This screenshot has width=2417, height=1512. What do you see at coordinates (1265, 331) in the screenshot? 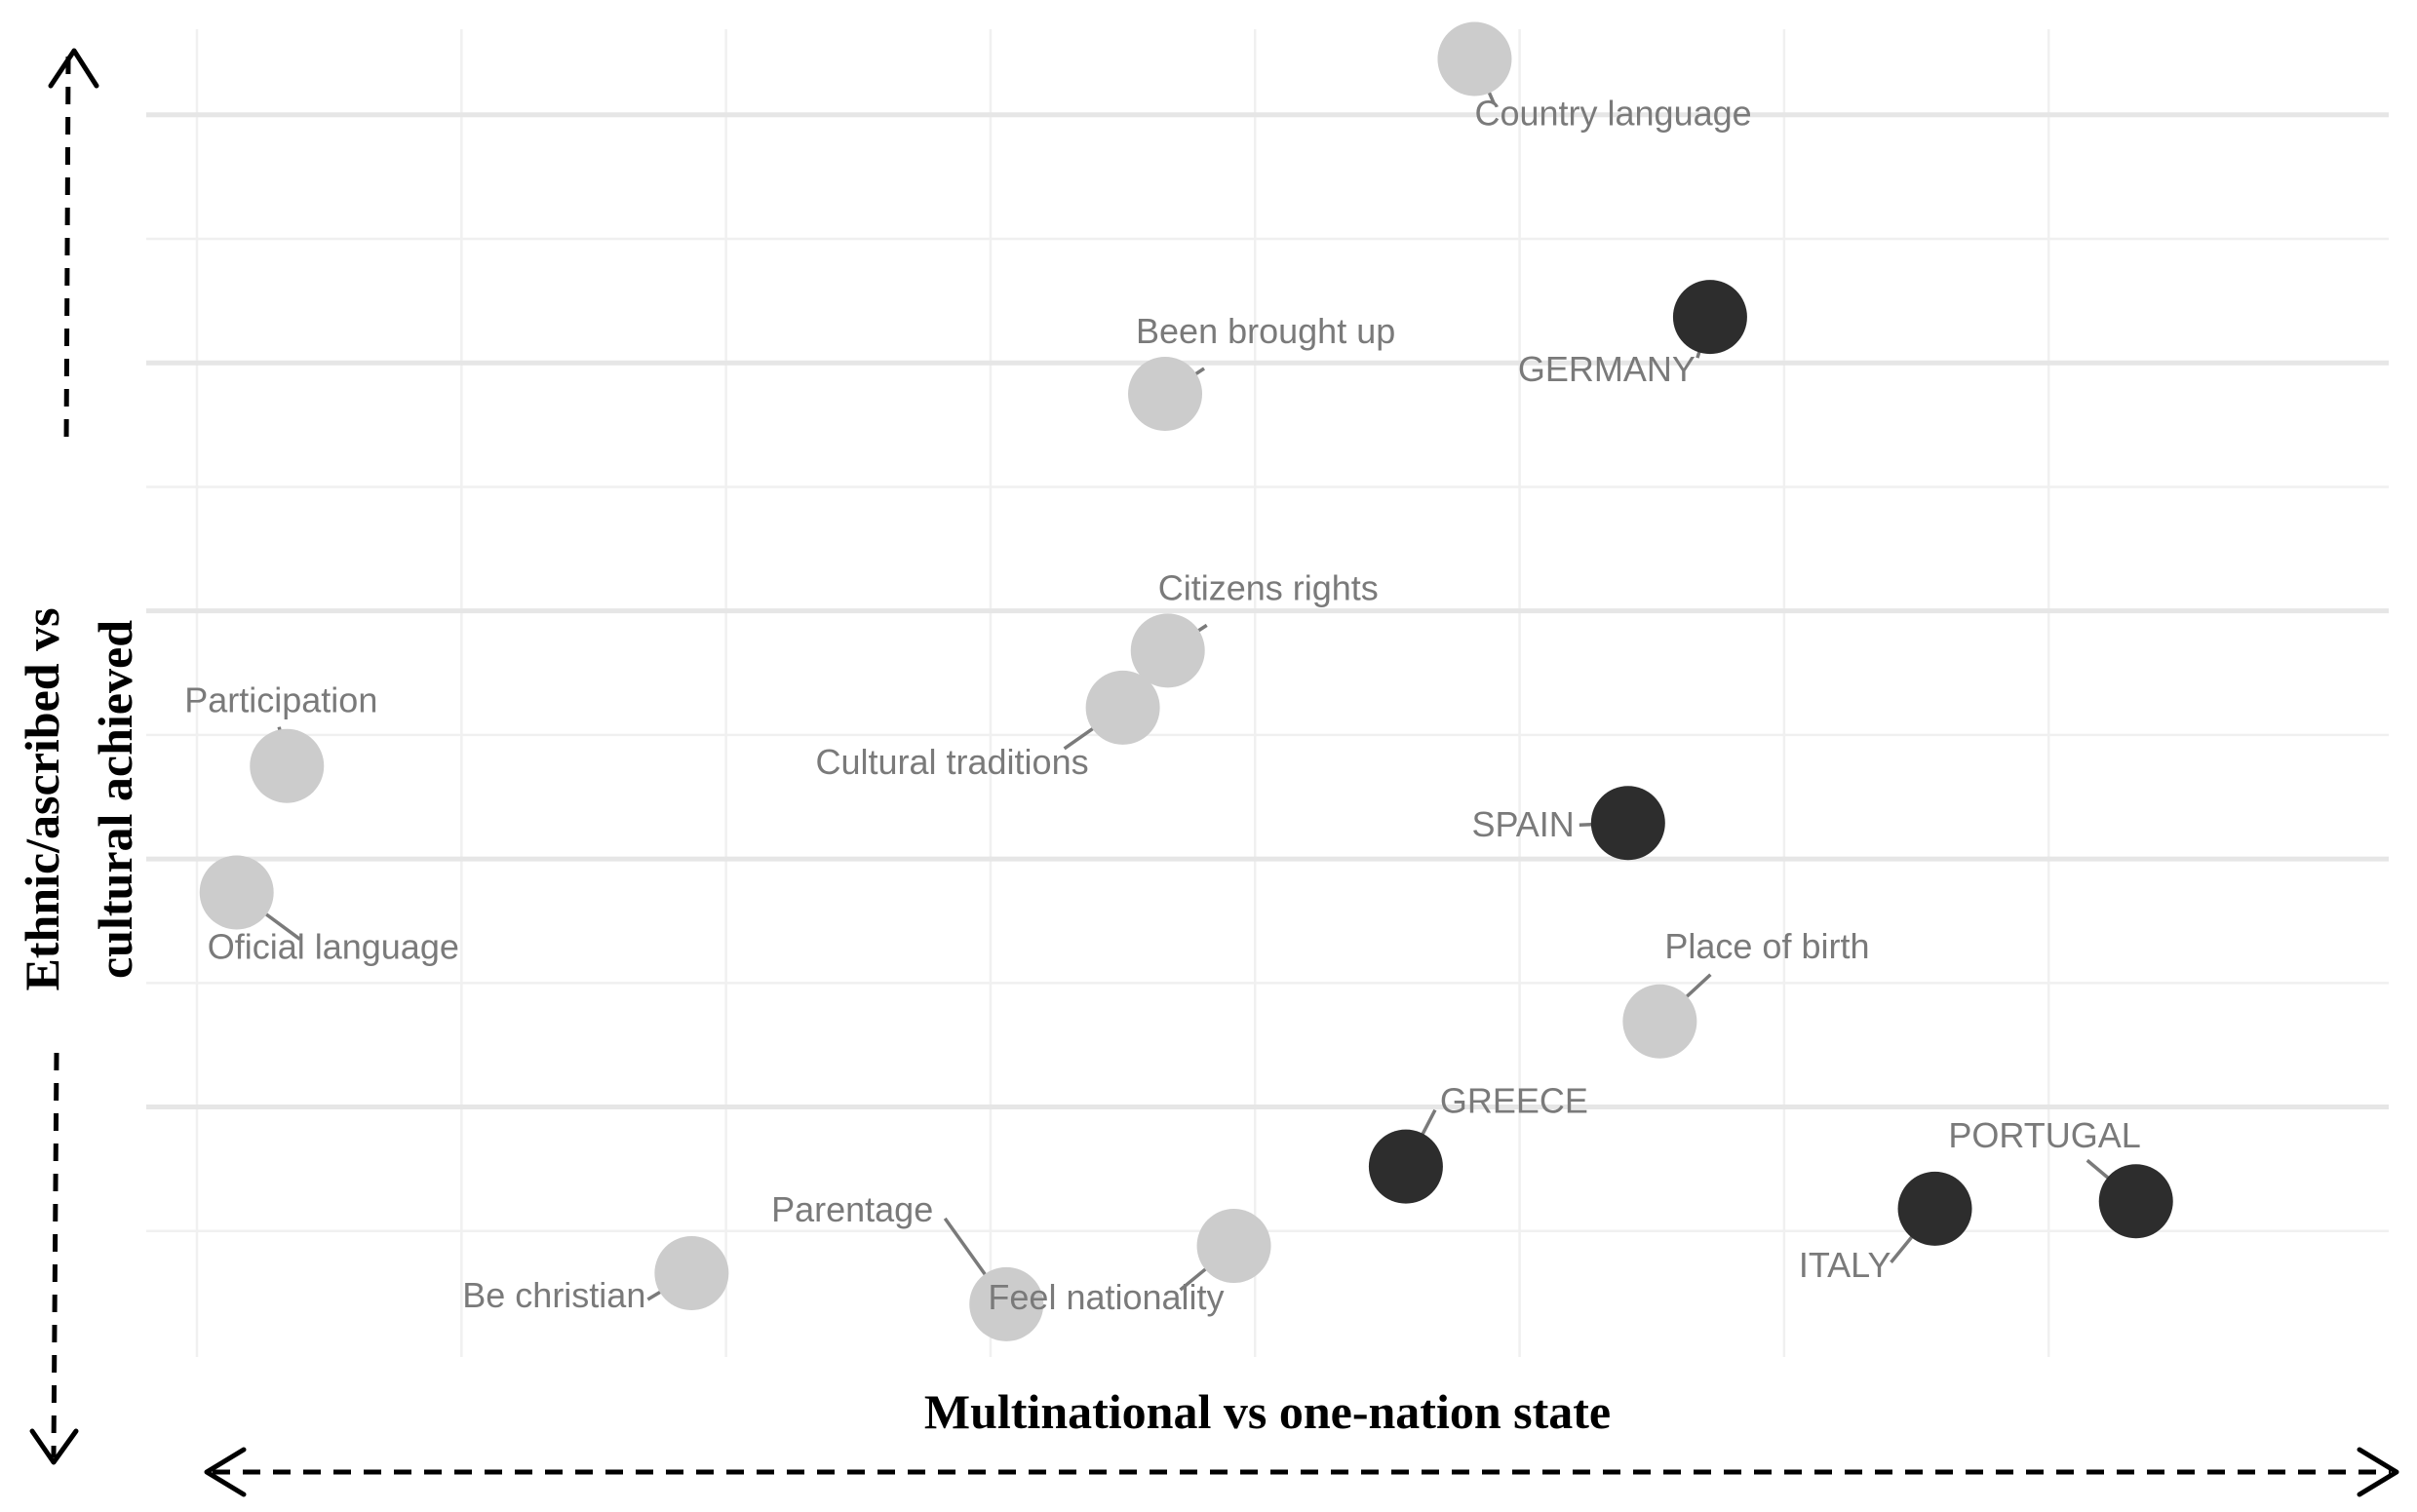
I see `label-been-brought-up: Been brought up` at bounding box center [1265, 331].